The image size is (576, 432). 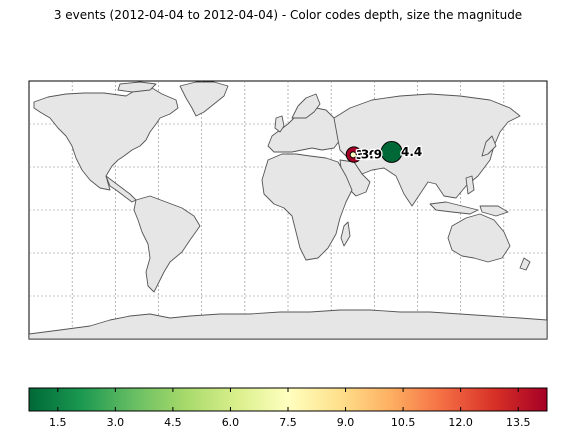 What do you see at coordinates (371, 155) in the screenshot?
I see `event-magnitude-label: 3.9` at bounding box center [371, 155].